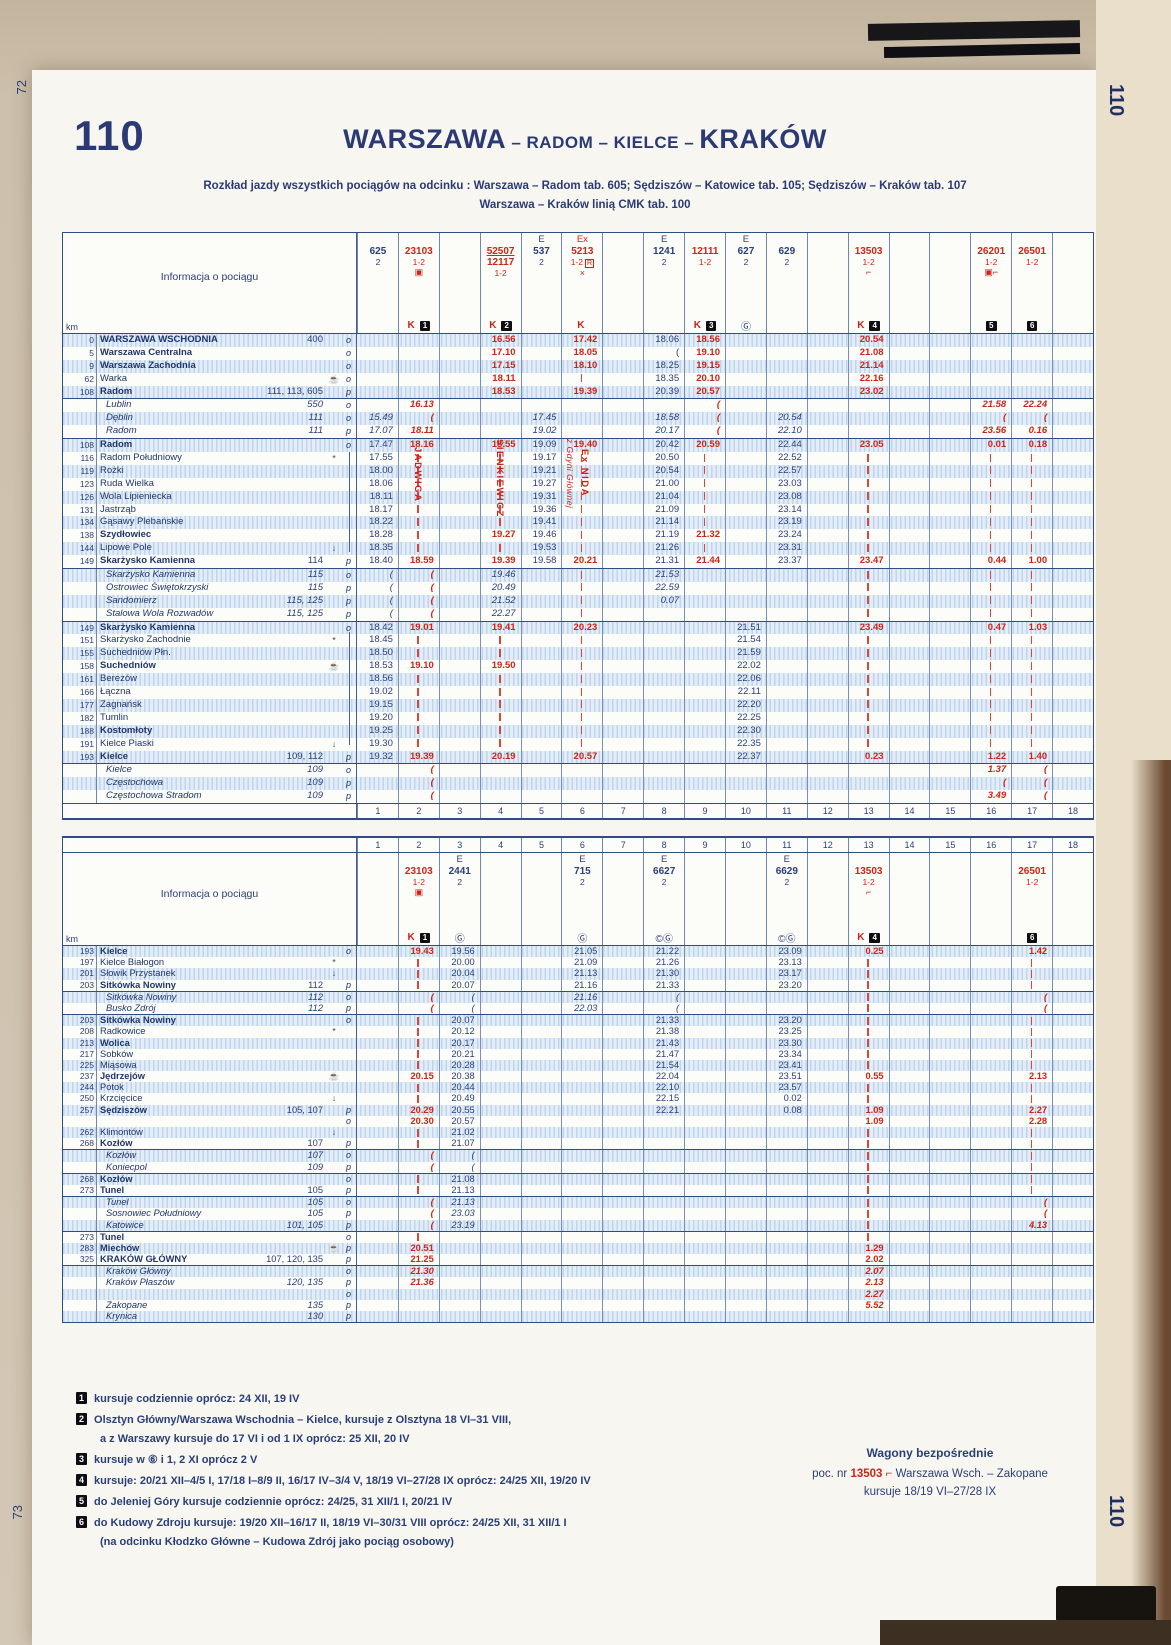 The height and width of the screenshot is (1645, 1171). I want to click on train-number: 715, so click(582, 871).